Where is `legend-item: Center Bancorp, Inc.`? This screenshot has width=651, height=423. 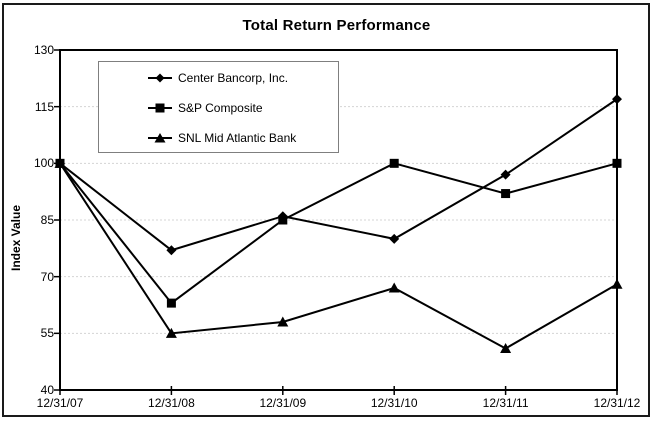
legend-item: Center Bancorp, Inc. is located at coordinates (242, 78).